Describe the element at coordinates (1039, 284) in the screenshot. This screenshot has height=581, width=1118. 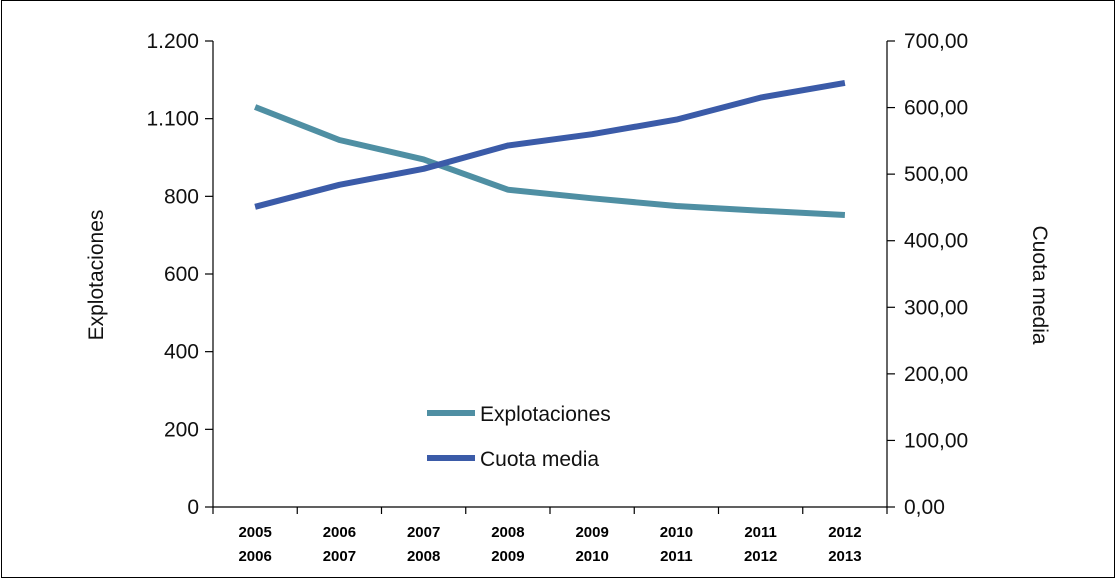
I see `y-axis-right-title: Cuota media` at that location.